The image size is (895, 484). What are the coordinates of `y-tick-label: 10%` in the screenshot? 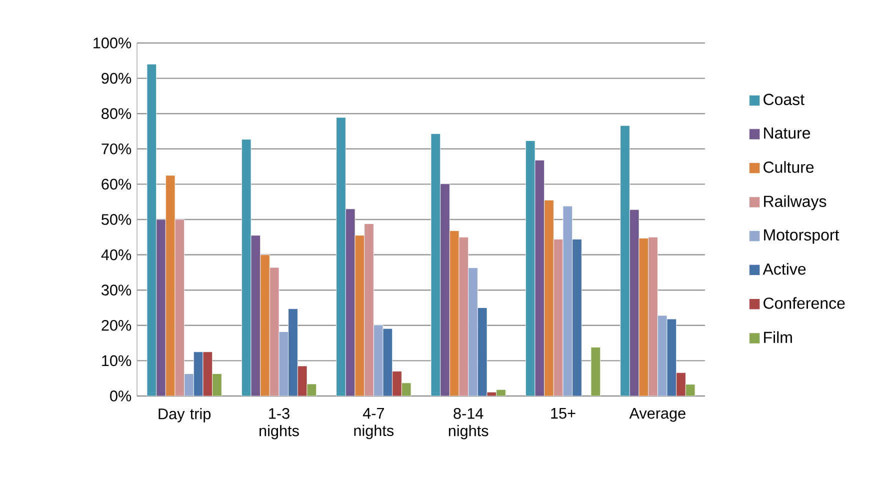 It's located at (117, 360).